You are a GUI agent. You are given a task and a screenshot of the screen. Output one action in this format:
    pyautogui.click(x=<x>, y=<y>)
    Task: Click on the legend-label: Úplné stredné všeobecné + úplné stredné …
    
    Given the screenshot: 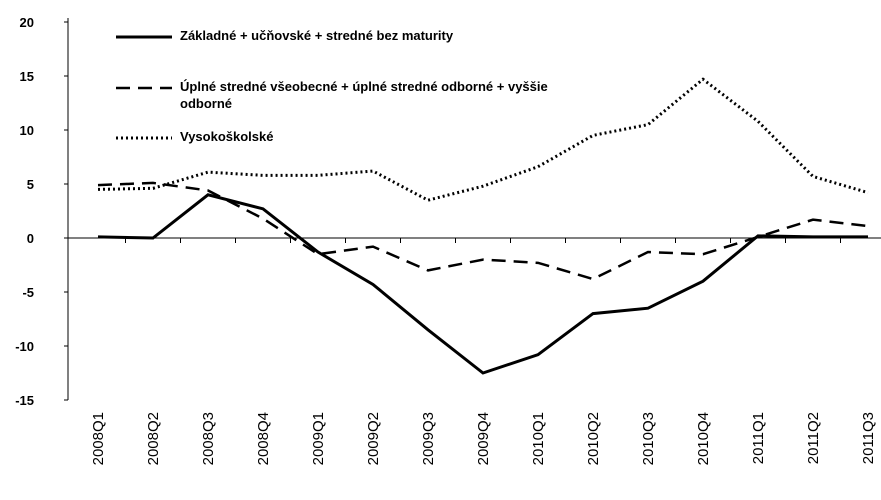 What is the action you would take?
    pyautogui.click(x=364, y=95)
    